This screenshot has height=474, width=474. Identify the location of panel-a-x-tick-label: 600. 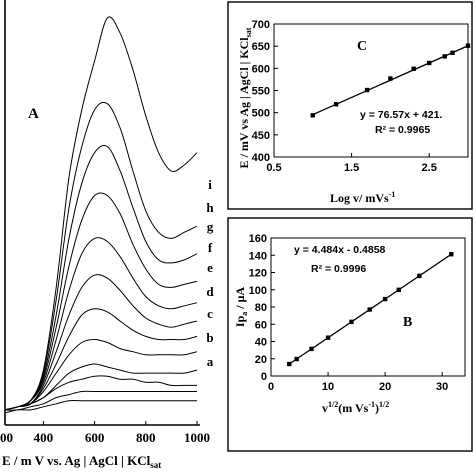
(95, 437).